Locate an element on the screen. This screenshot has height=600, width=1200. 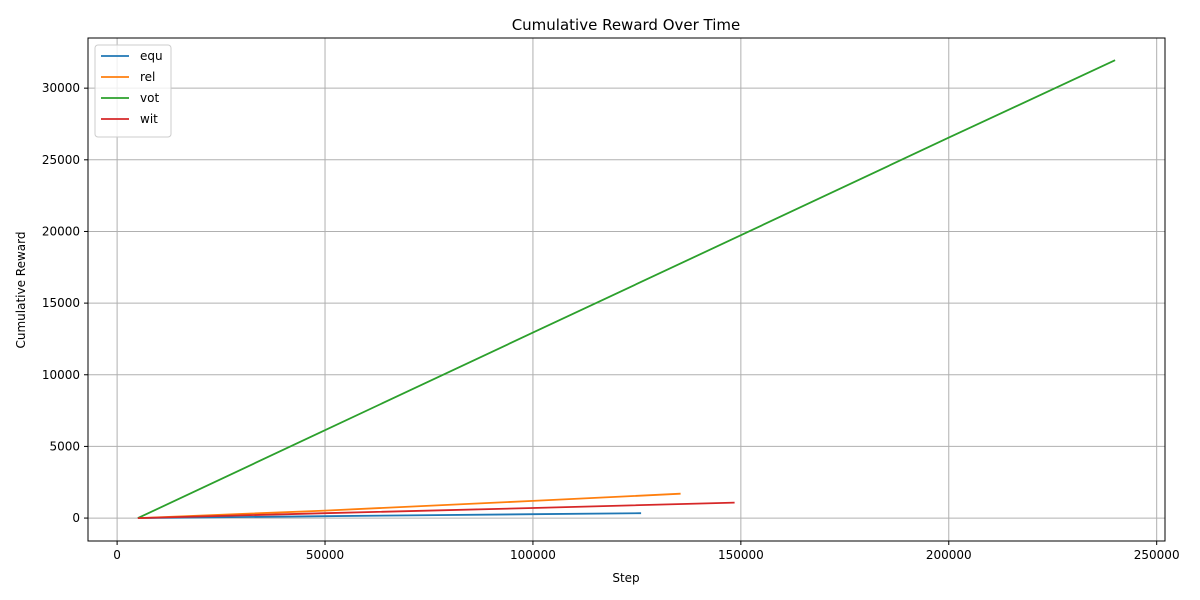
legend-box is located at coordinates (133, 91).